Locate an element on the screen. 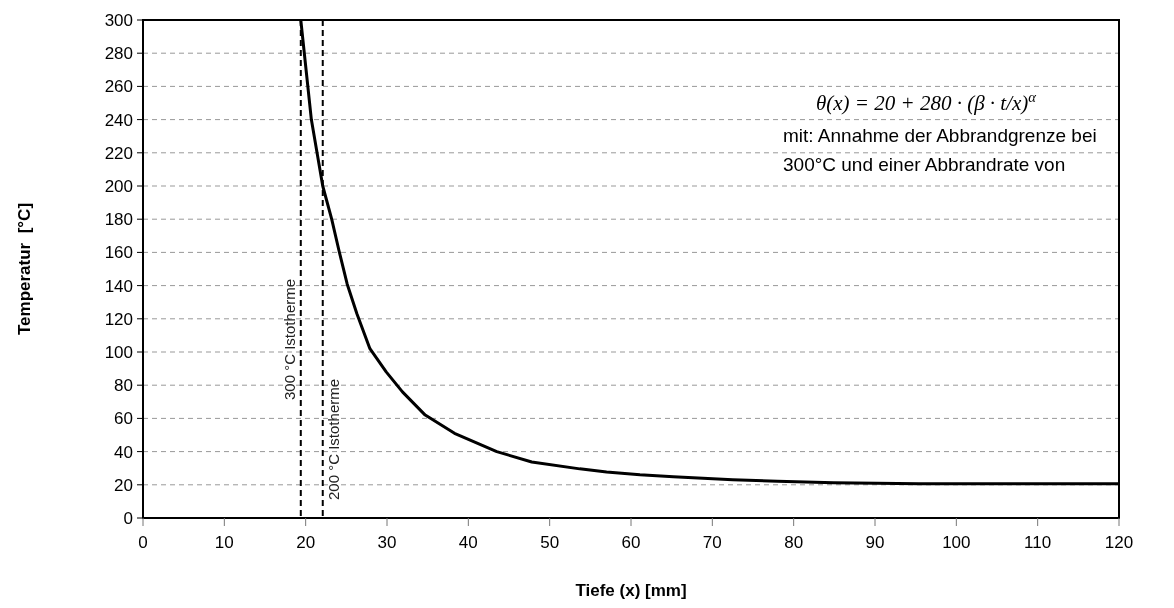 This screenshot has width=1174, height=608. x-tick-label: 40 is located at coordinates (468, 542).